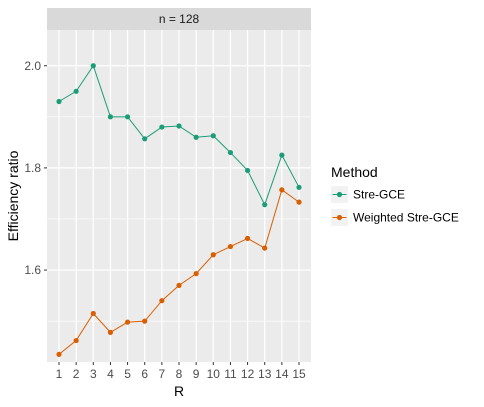 The image size is (484, 407). Describe the element at coordinates (127, 374) in the screenshot. I see `x-tick-label: 5` at that location.